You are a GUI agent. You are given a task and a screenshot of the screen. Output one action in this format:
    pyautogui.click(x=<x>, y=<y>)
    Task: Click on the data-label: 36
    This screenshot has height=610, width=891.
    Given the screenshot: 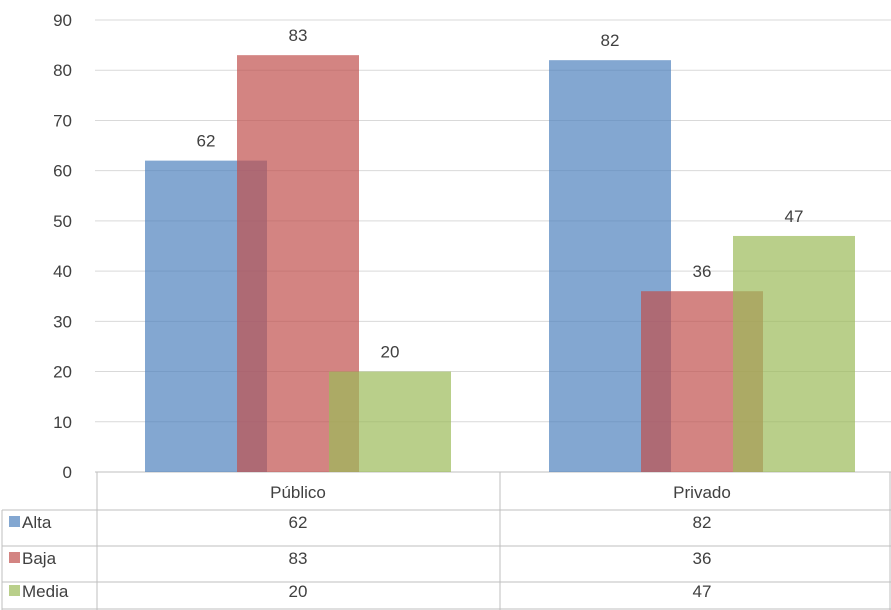 What is the action you would take?
    pyautogui.click(x=702, y=271)
    